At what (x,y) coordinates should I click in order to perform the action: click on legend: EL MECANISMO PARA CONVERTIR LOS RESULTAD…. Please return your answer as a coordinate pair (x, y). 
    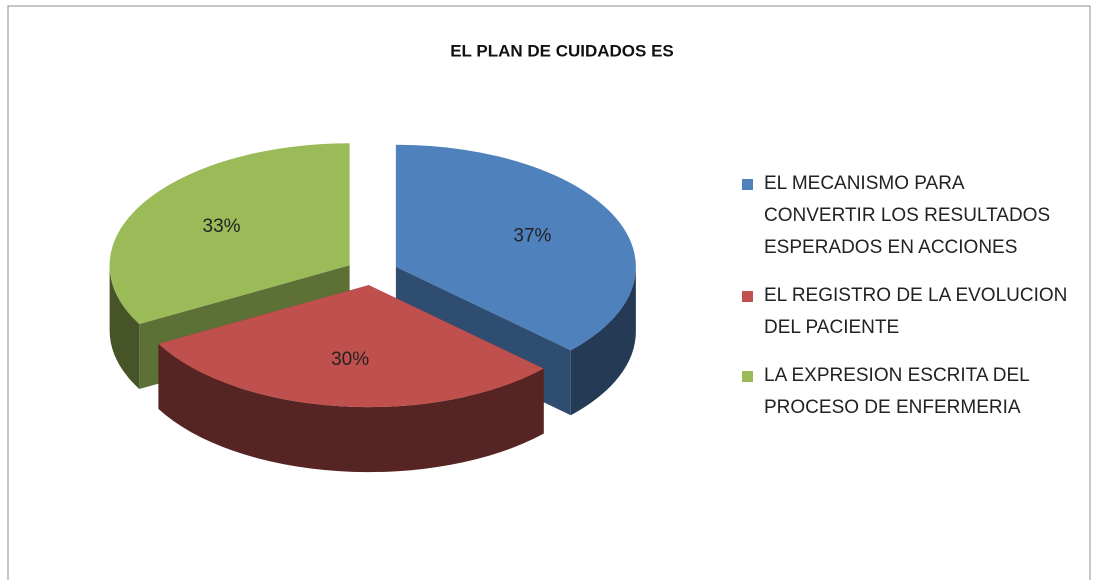
    Looking at the image, I should click on (907, 304).